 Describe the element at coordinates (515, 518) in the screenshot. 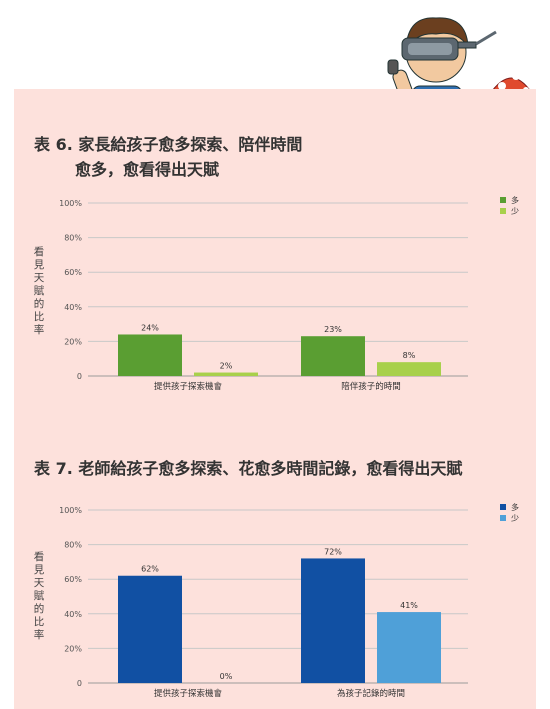

I see `chart7-legend-label: 少` at that location.